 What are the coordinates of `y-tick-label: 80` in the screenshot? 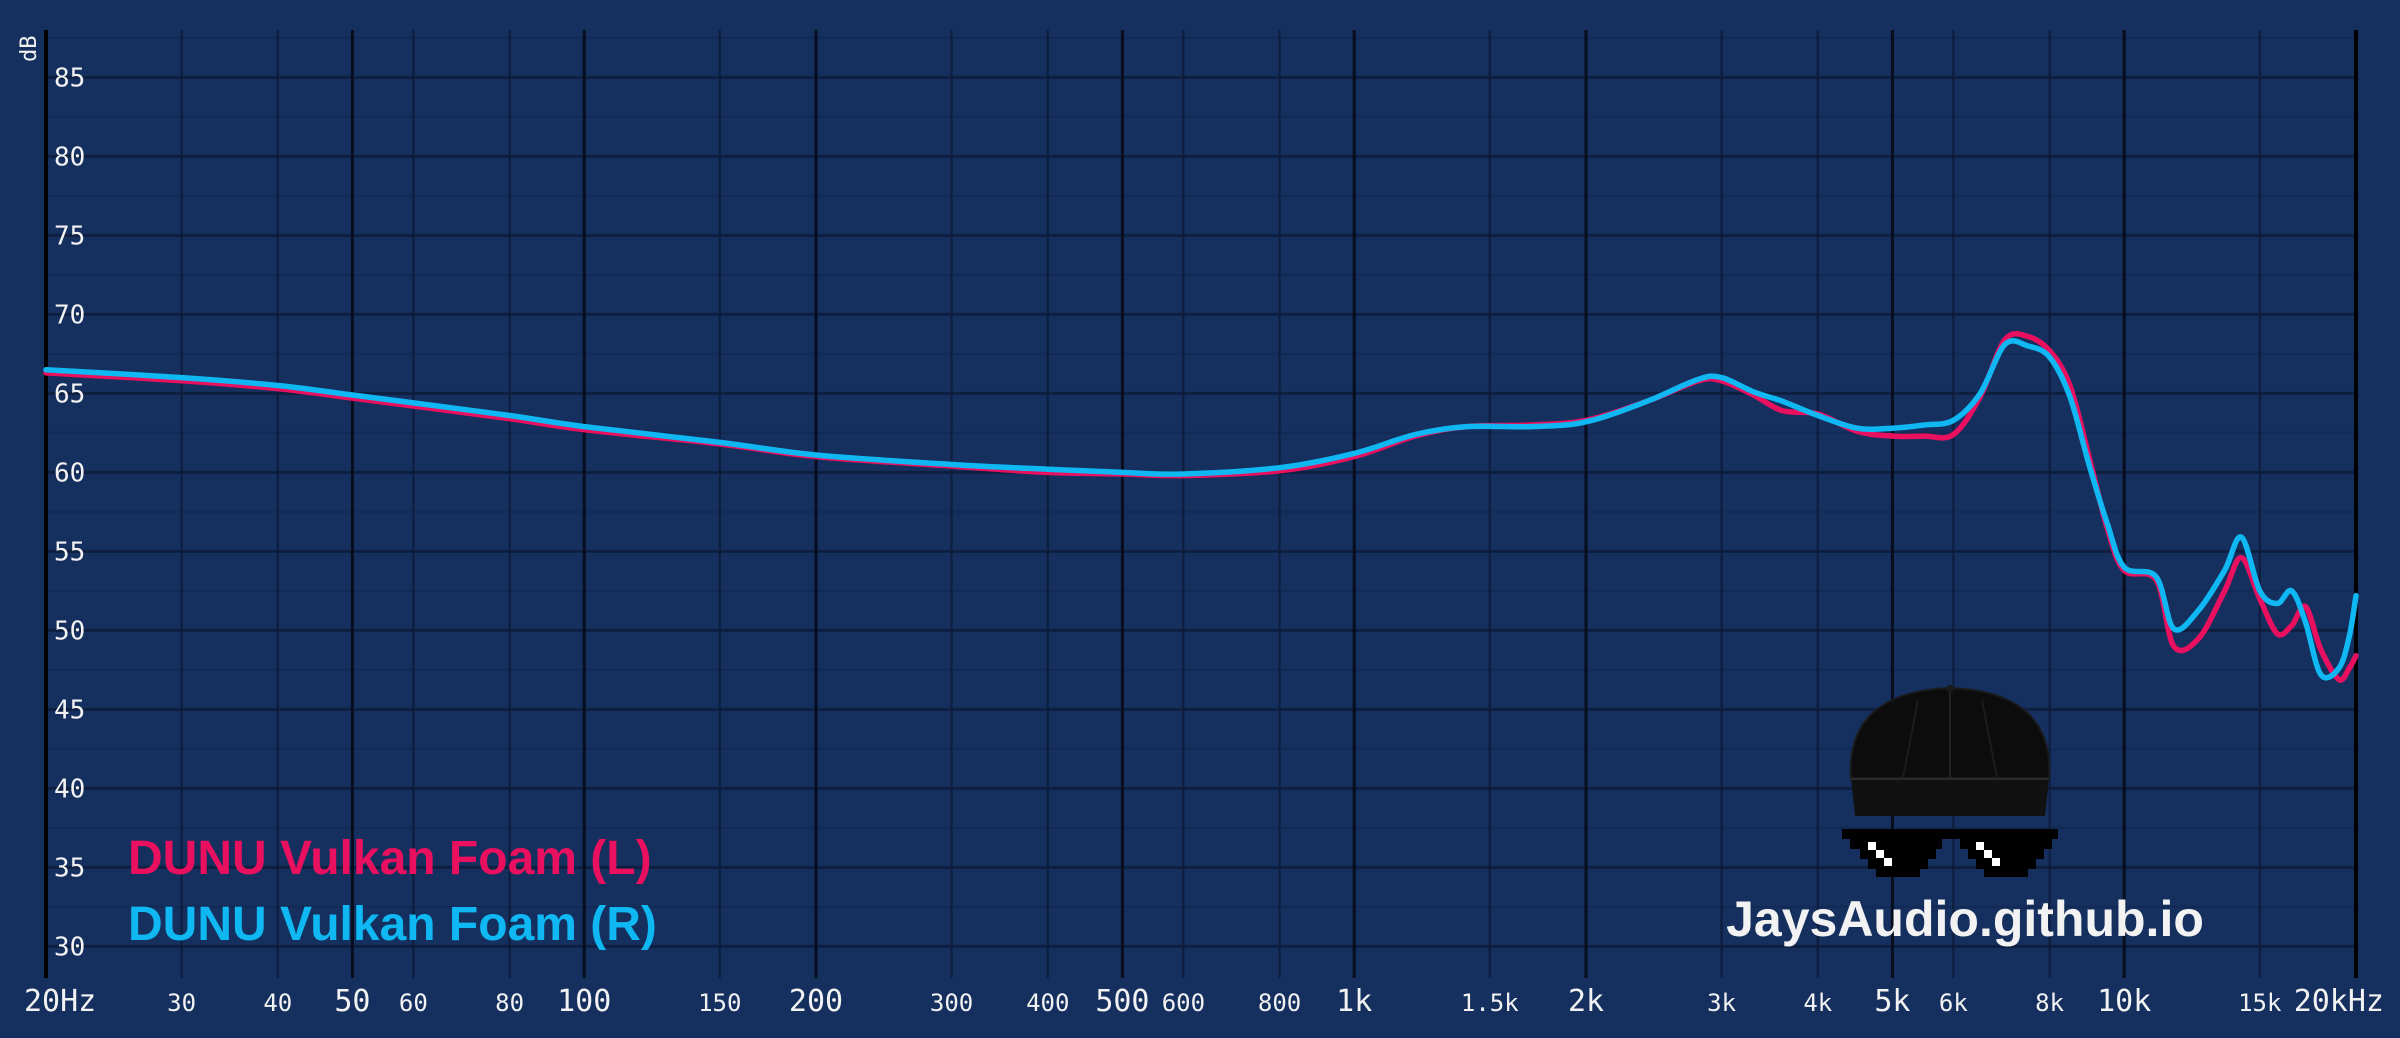 It's located at (69, 157).